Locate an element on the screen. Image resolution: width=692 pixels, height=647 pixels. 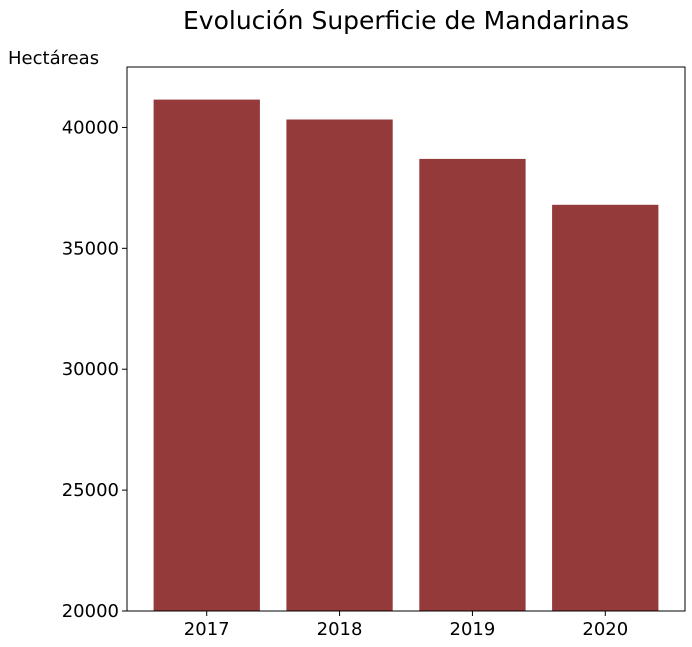
y-tick-label: 20000 is located at coordinates (90, 611).